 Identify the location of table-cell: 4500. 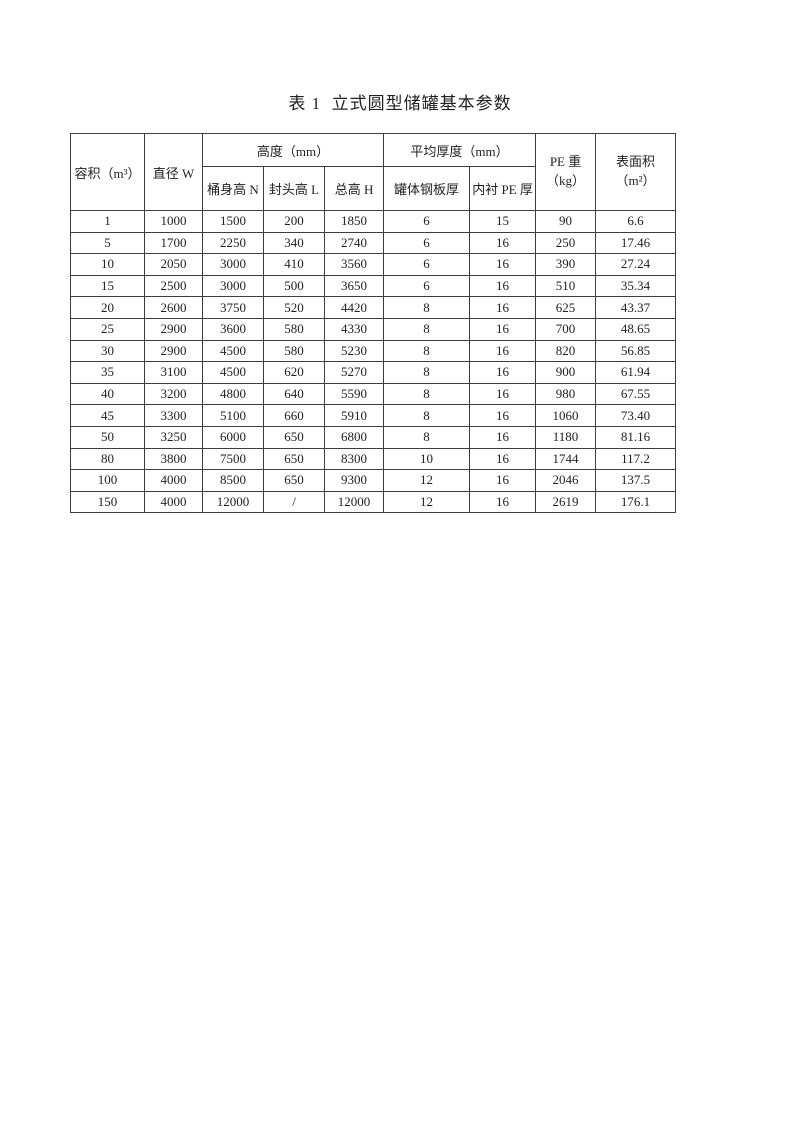
(233, 372).